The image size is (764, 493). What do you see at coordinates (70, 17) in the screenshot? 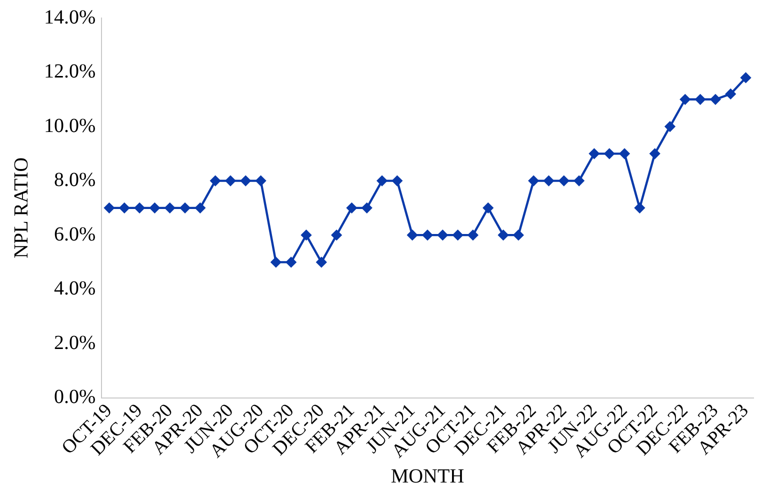
I see `y-tick-label: 14.0%` at bounding box center [70, 17].